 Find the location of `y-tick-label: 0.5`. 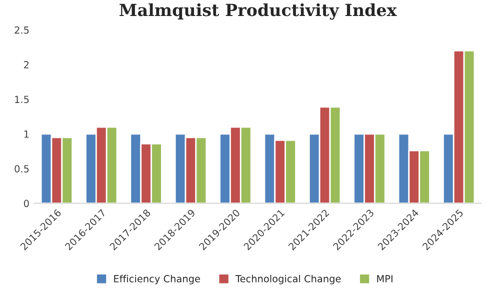

y-tick-label: 0.5 is located at coordinates (21, 168).